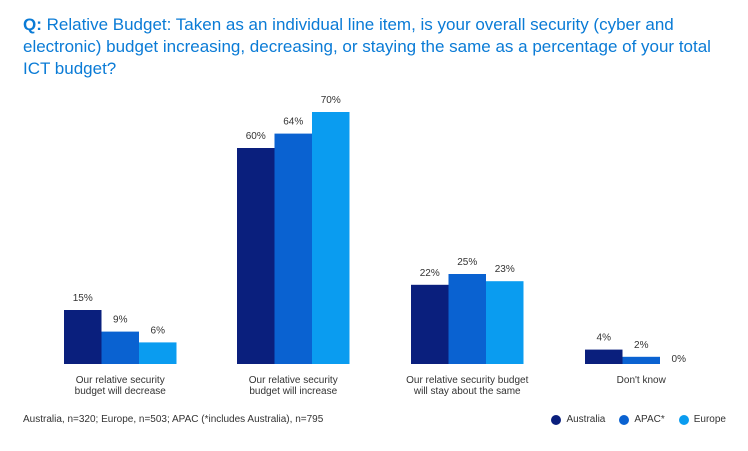 The height and width of the screenshot is (451, 748). Describe the element at coordinates (121, 391) in the screenshot. I see `category-label-0-line-1: budget will decrease` at that location.